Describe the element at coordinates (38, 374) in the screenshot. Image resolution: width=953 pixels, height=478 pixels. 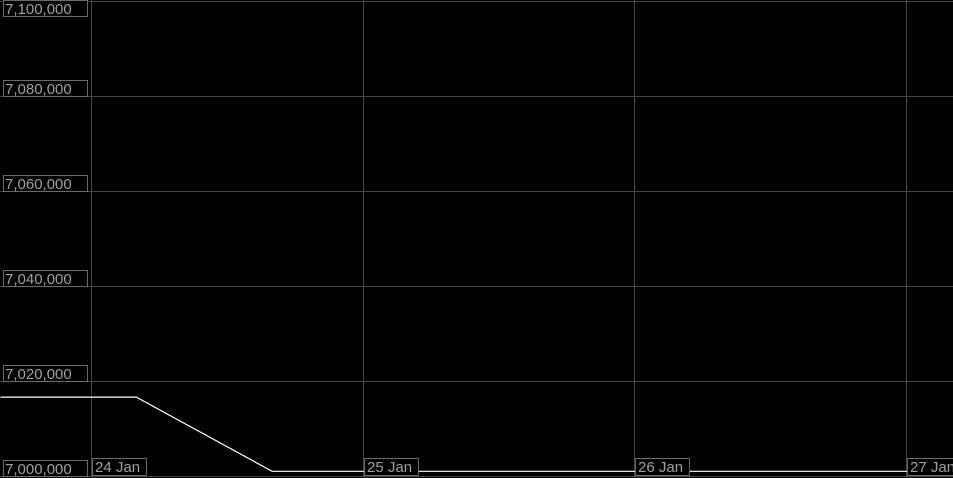
I see `y-tick-label: 7,020,000` at that location.